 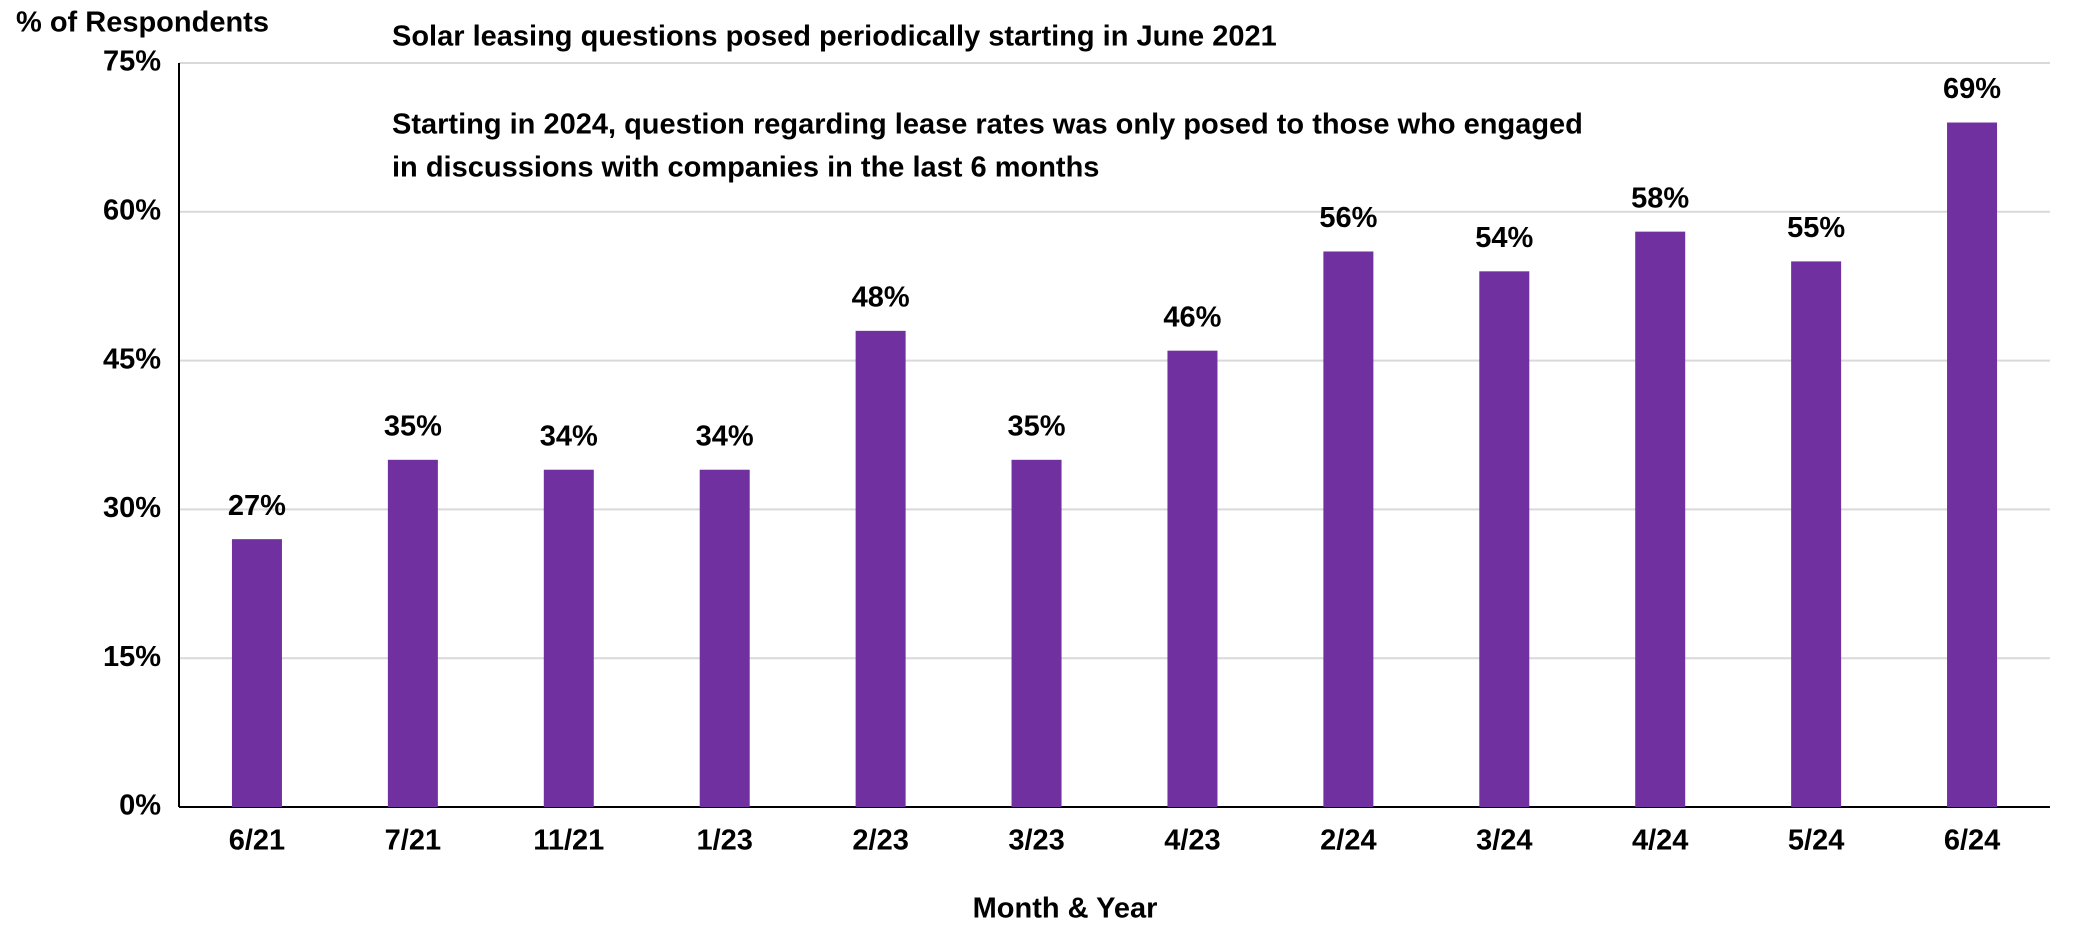 What do you see at coordinates (1504, 238) in the screenshot?
I see `value-label: 54%` at bounding box center [1504, 238].